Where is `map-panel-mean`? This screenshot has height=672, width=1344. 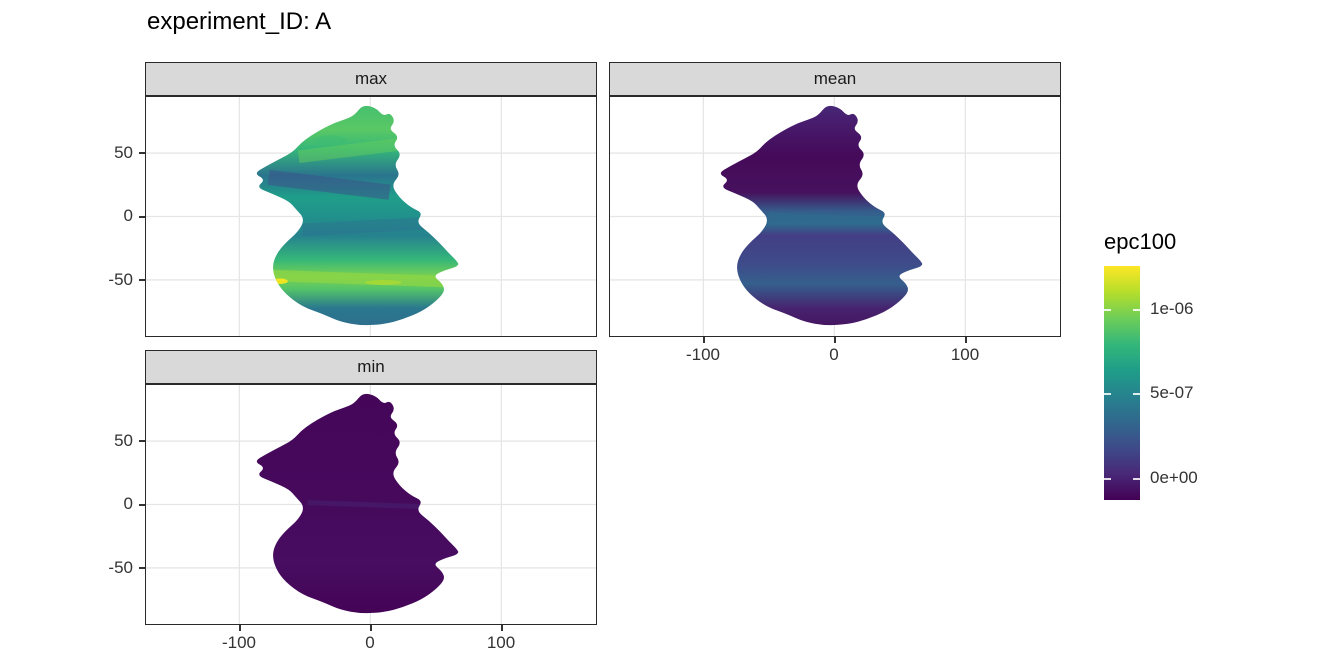 map-panel-mean is located at coordinates (835, 216).